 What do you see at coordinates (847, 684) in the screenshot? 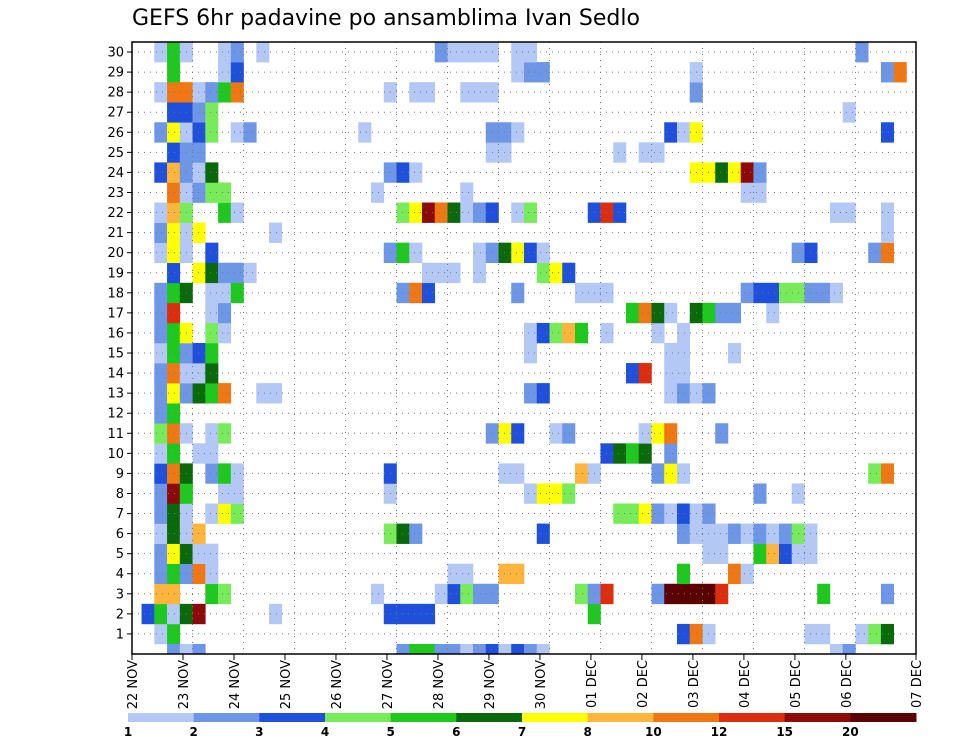
I see `x-tick-label: 06 DEC` at bounding box center [847, 684].